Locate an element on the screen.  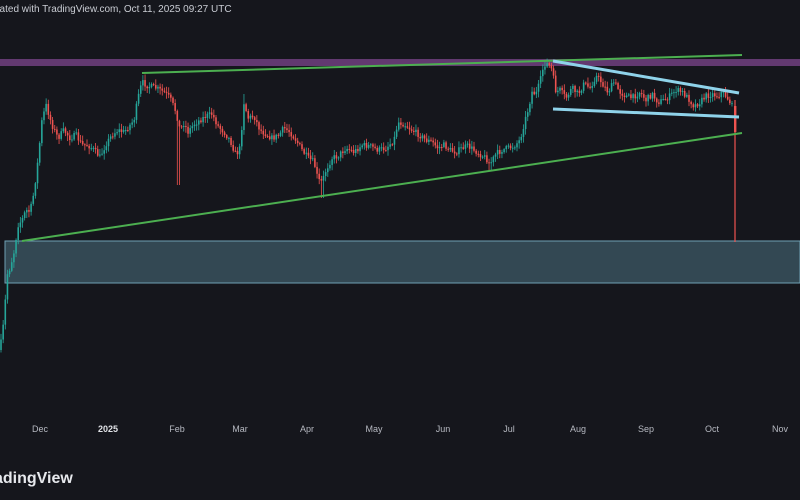
x-tick-label: 2025 is located at coordinates (108, 429).